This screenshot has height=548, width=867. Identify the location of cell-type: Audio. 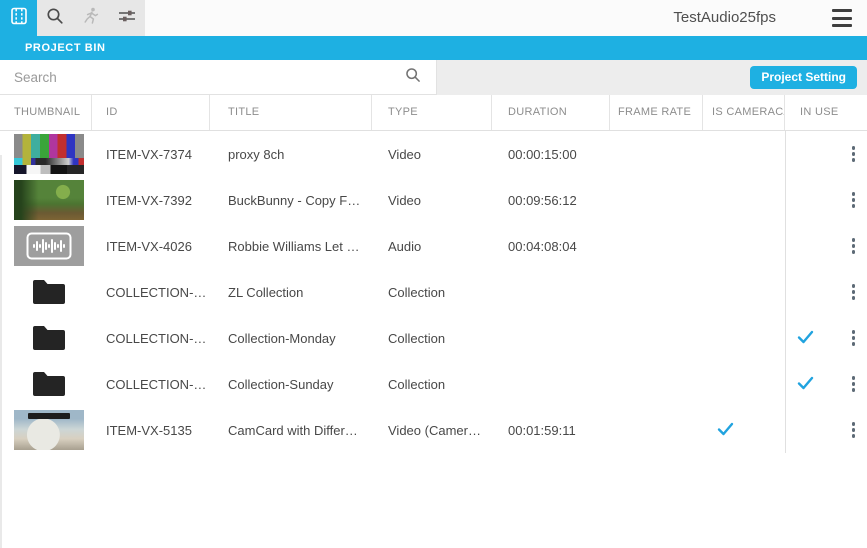
(405, 246).